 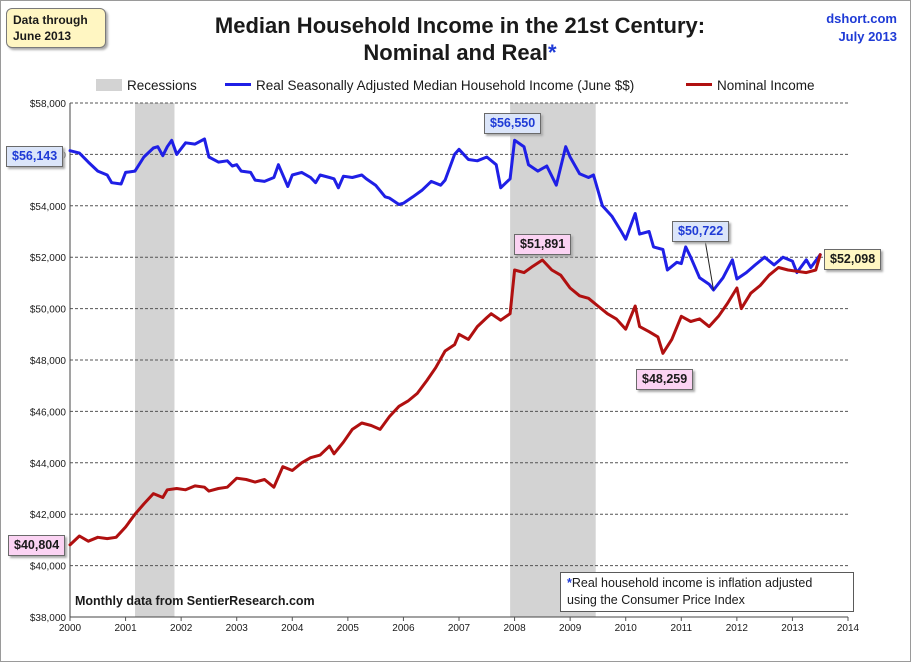 I want to click on callout-nominal-start: $40,804, so click(x=37, y=545).